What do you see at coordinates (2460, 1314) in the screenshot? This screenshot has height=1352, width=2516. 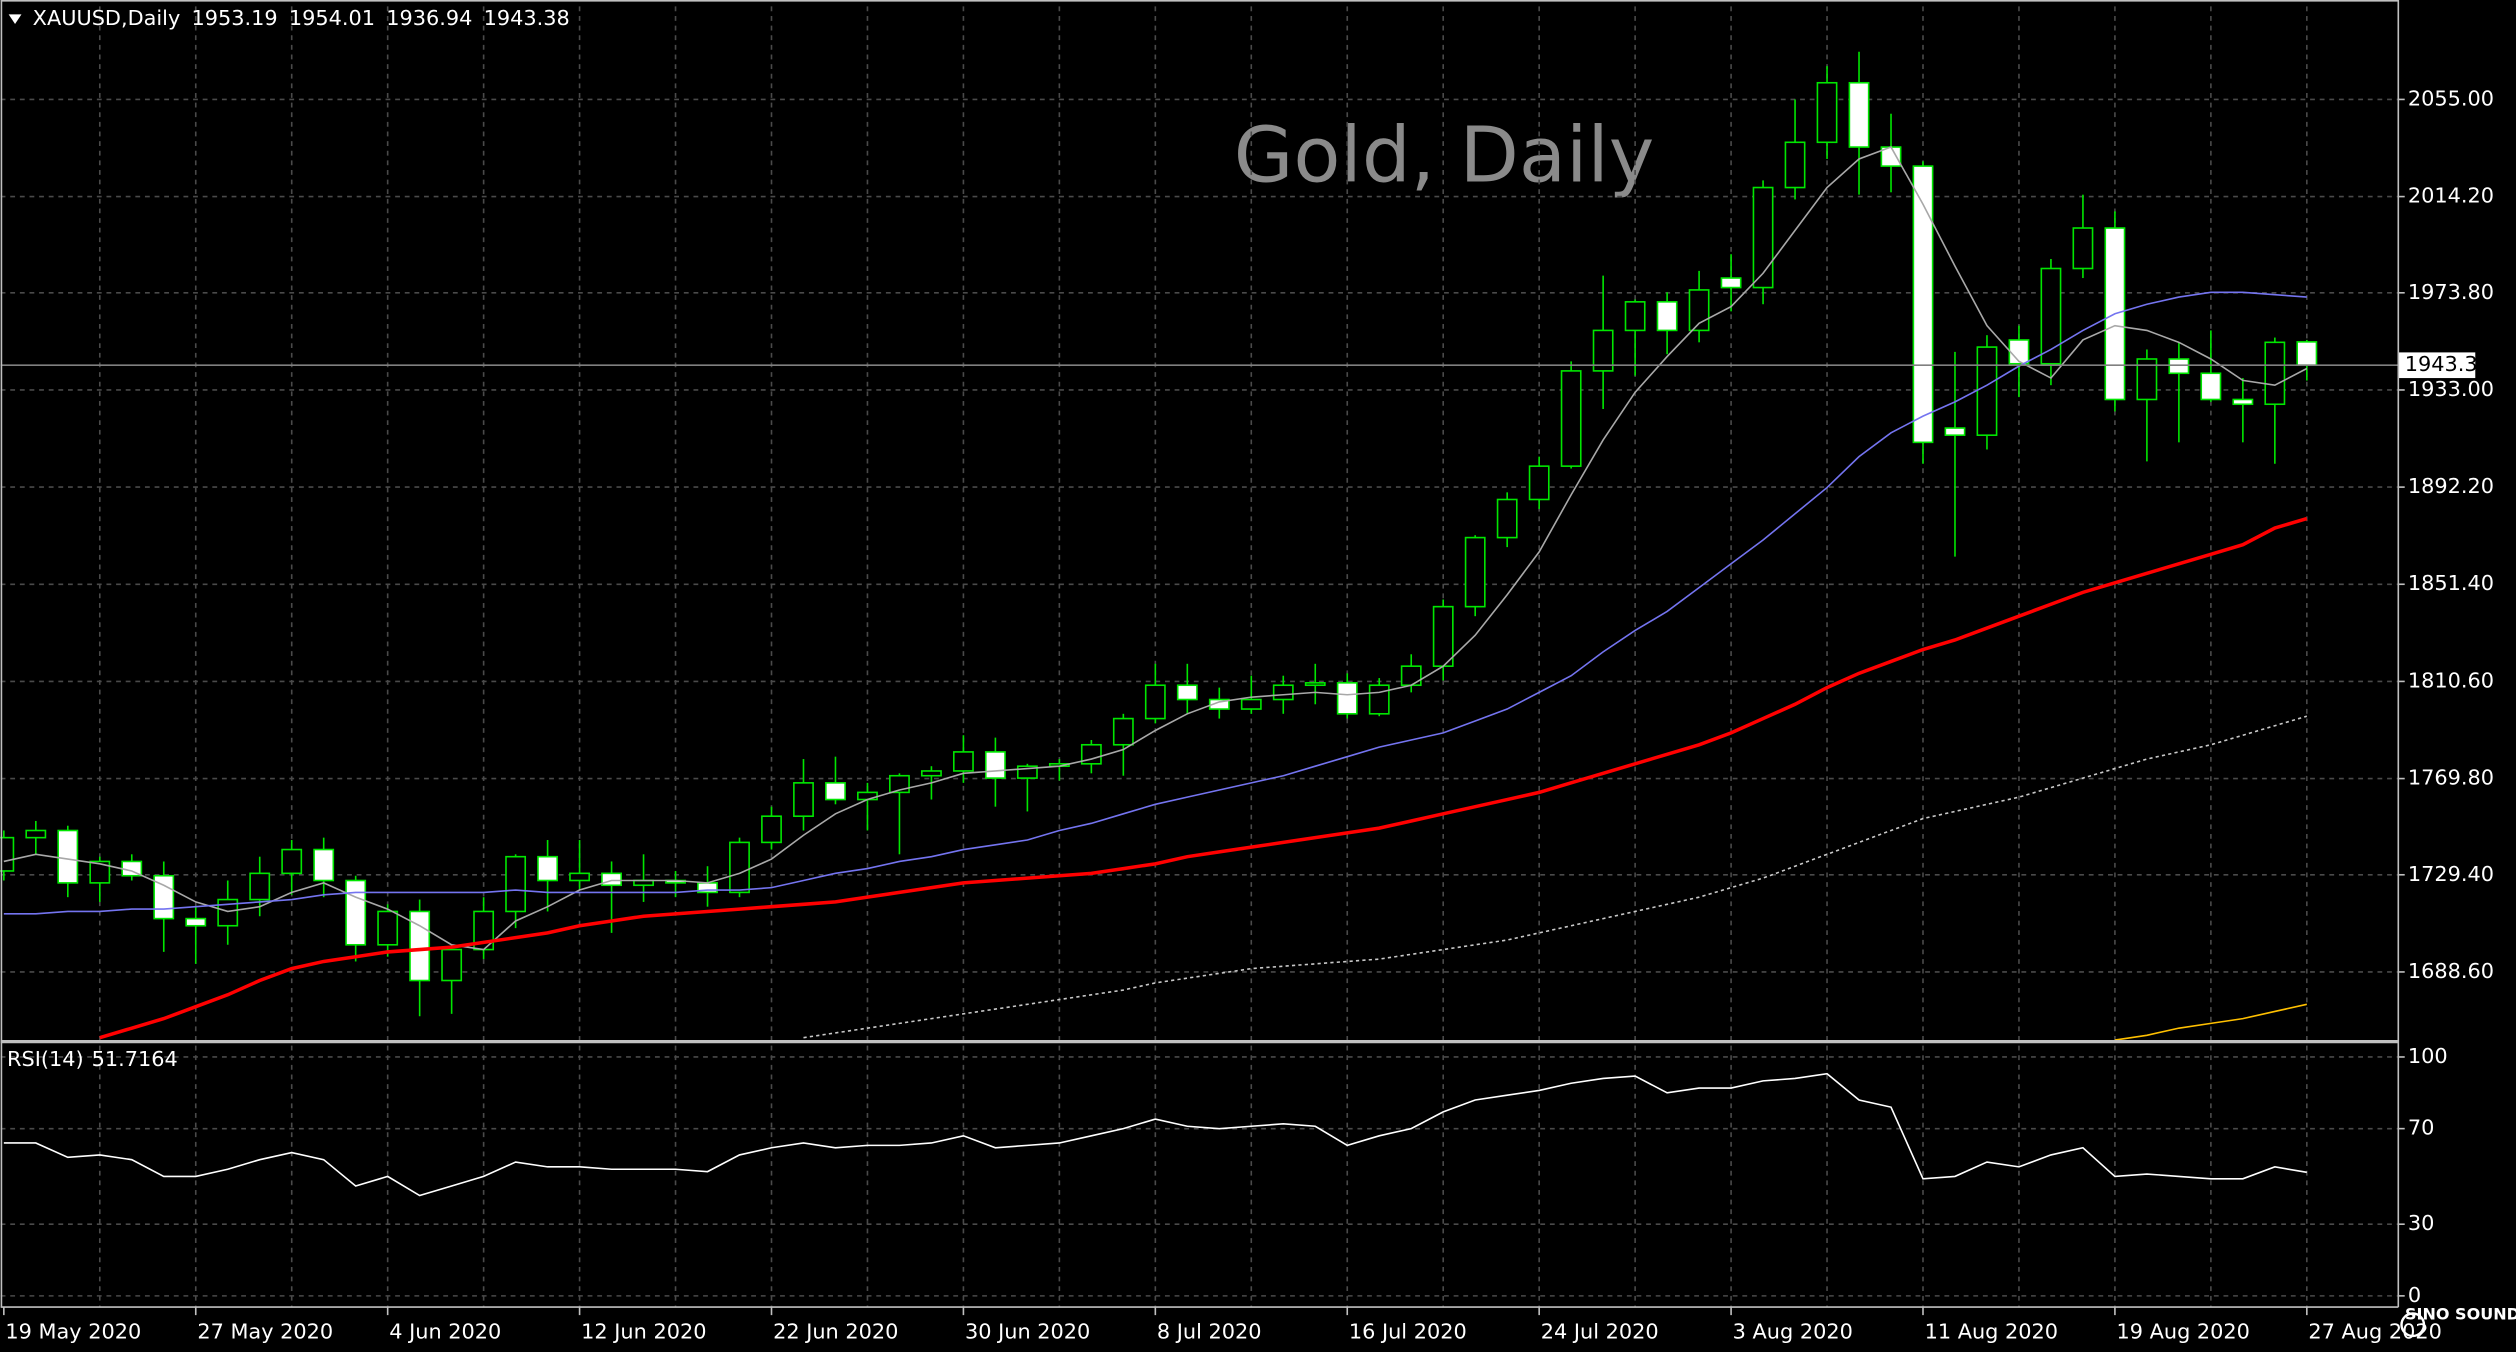 I see `watermark-text: SINO SOUND` at bounding box center [2460, 1314].